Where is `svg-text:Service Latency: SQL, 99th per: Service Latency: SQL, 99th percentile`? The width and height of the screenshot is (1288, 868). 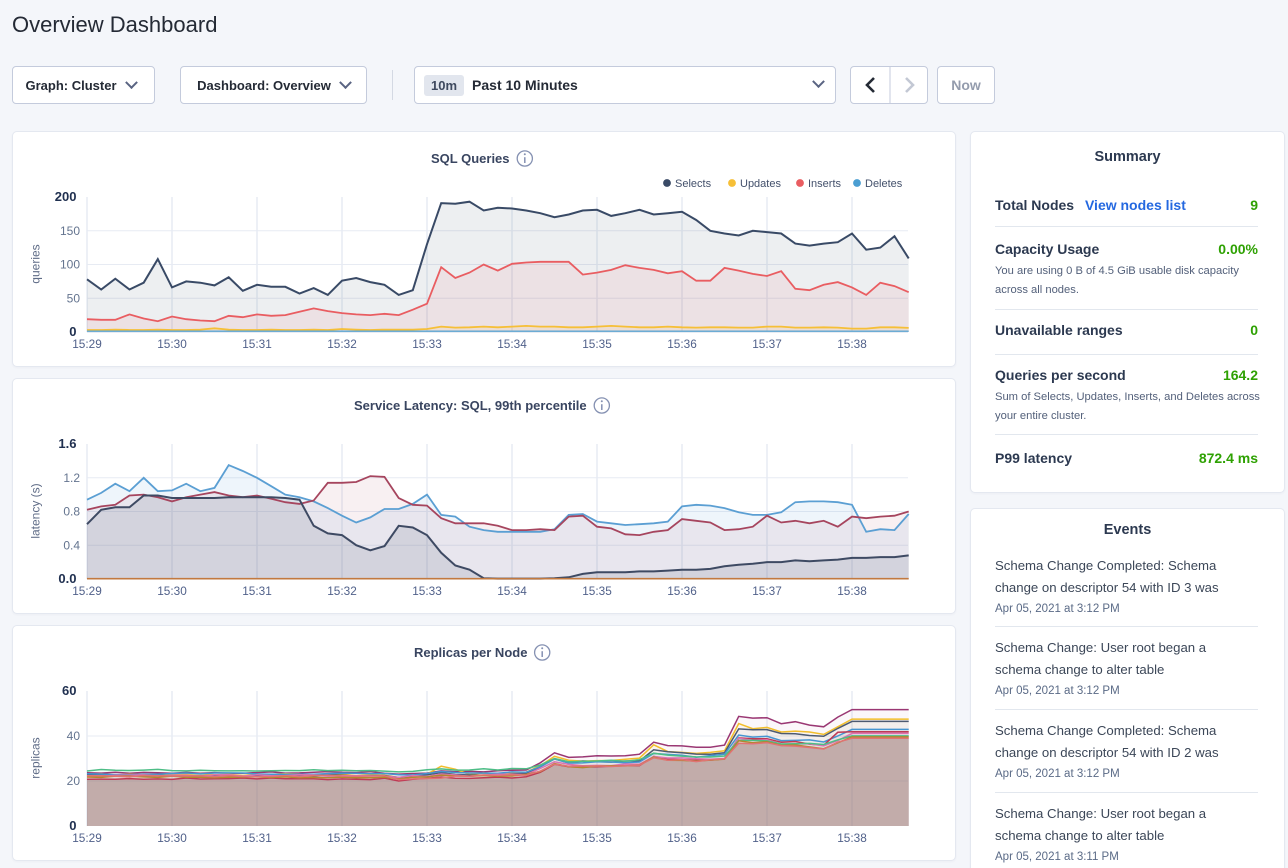
svg-text:Service Latency: SQL, 99th per: Service Latency: SQL, 99th percentile is located at coordinates (470, 405).